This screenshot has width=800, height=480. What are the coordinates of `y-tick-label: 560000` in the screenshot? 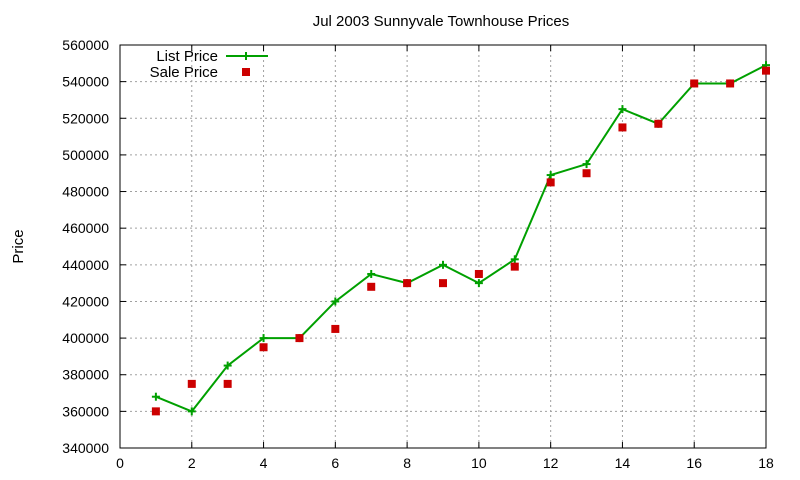 It's located at (85, 45).